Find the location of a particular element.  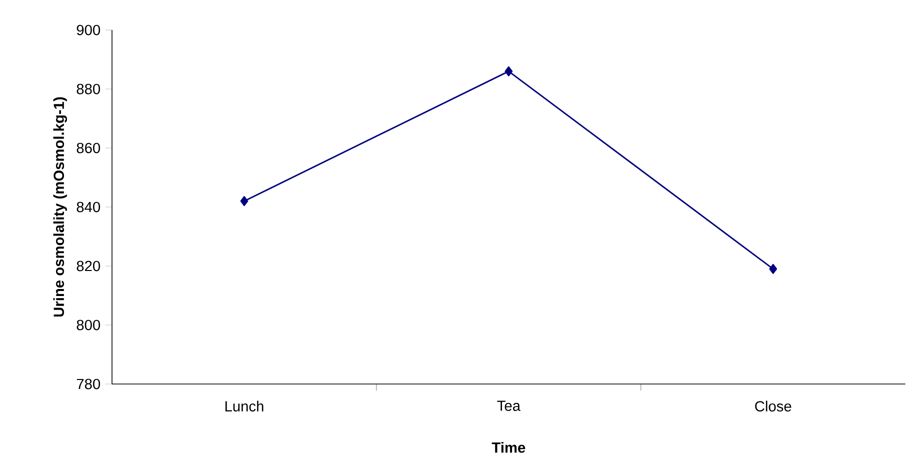

x-tick-label: Lunch is located at coordinates (244, 406).